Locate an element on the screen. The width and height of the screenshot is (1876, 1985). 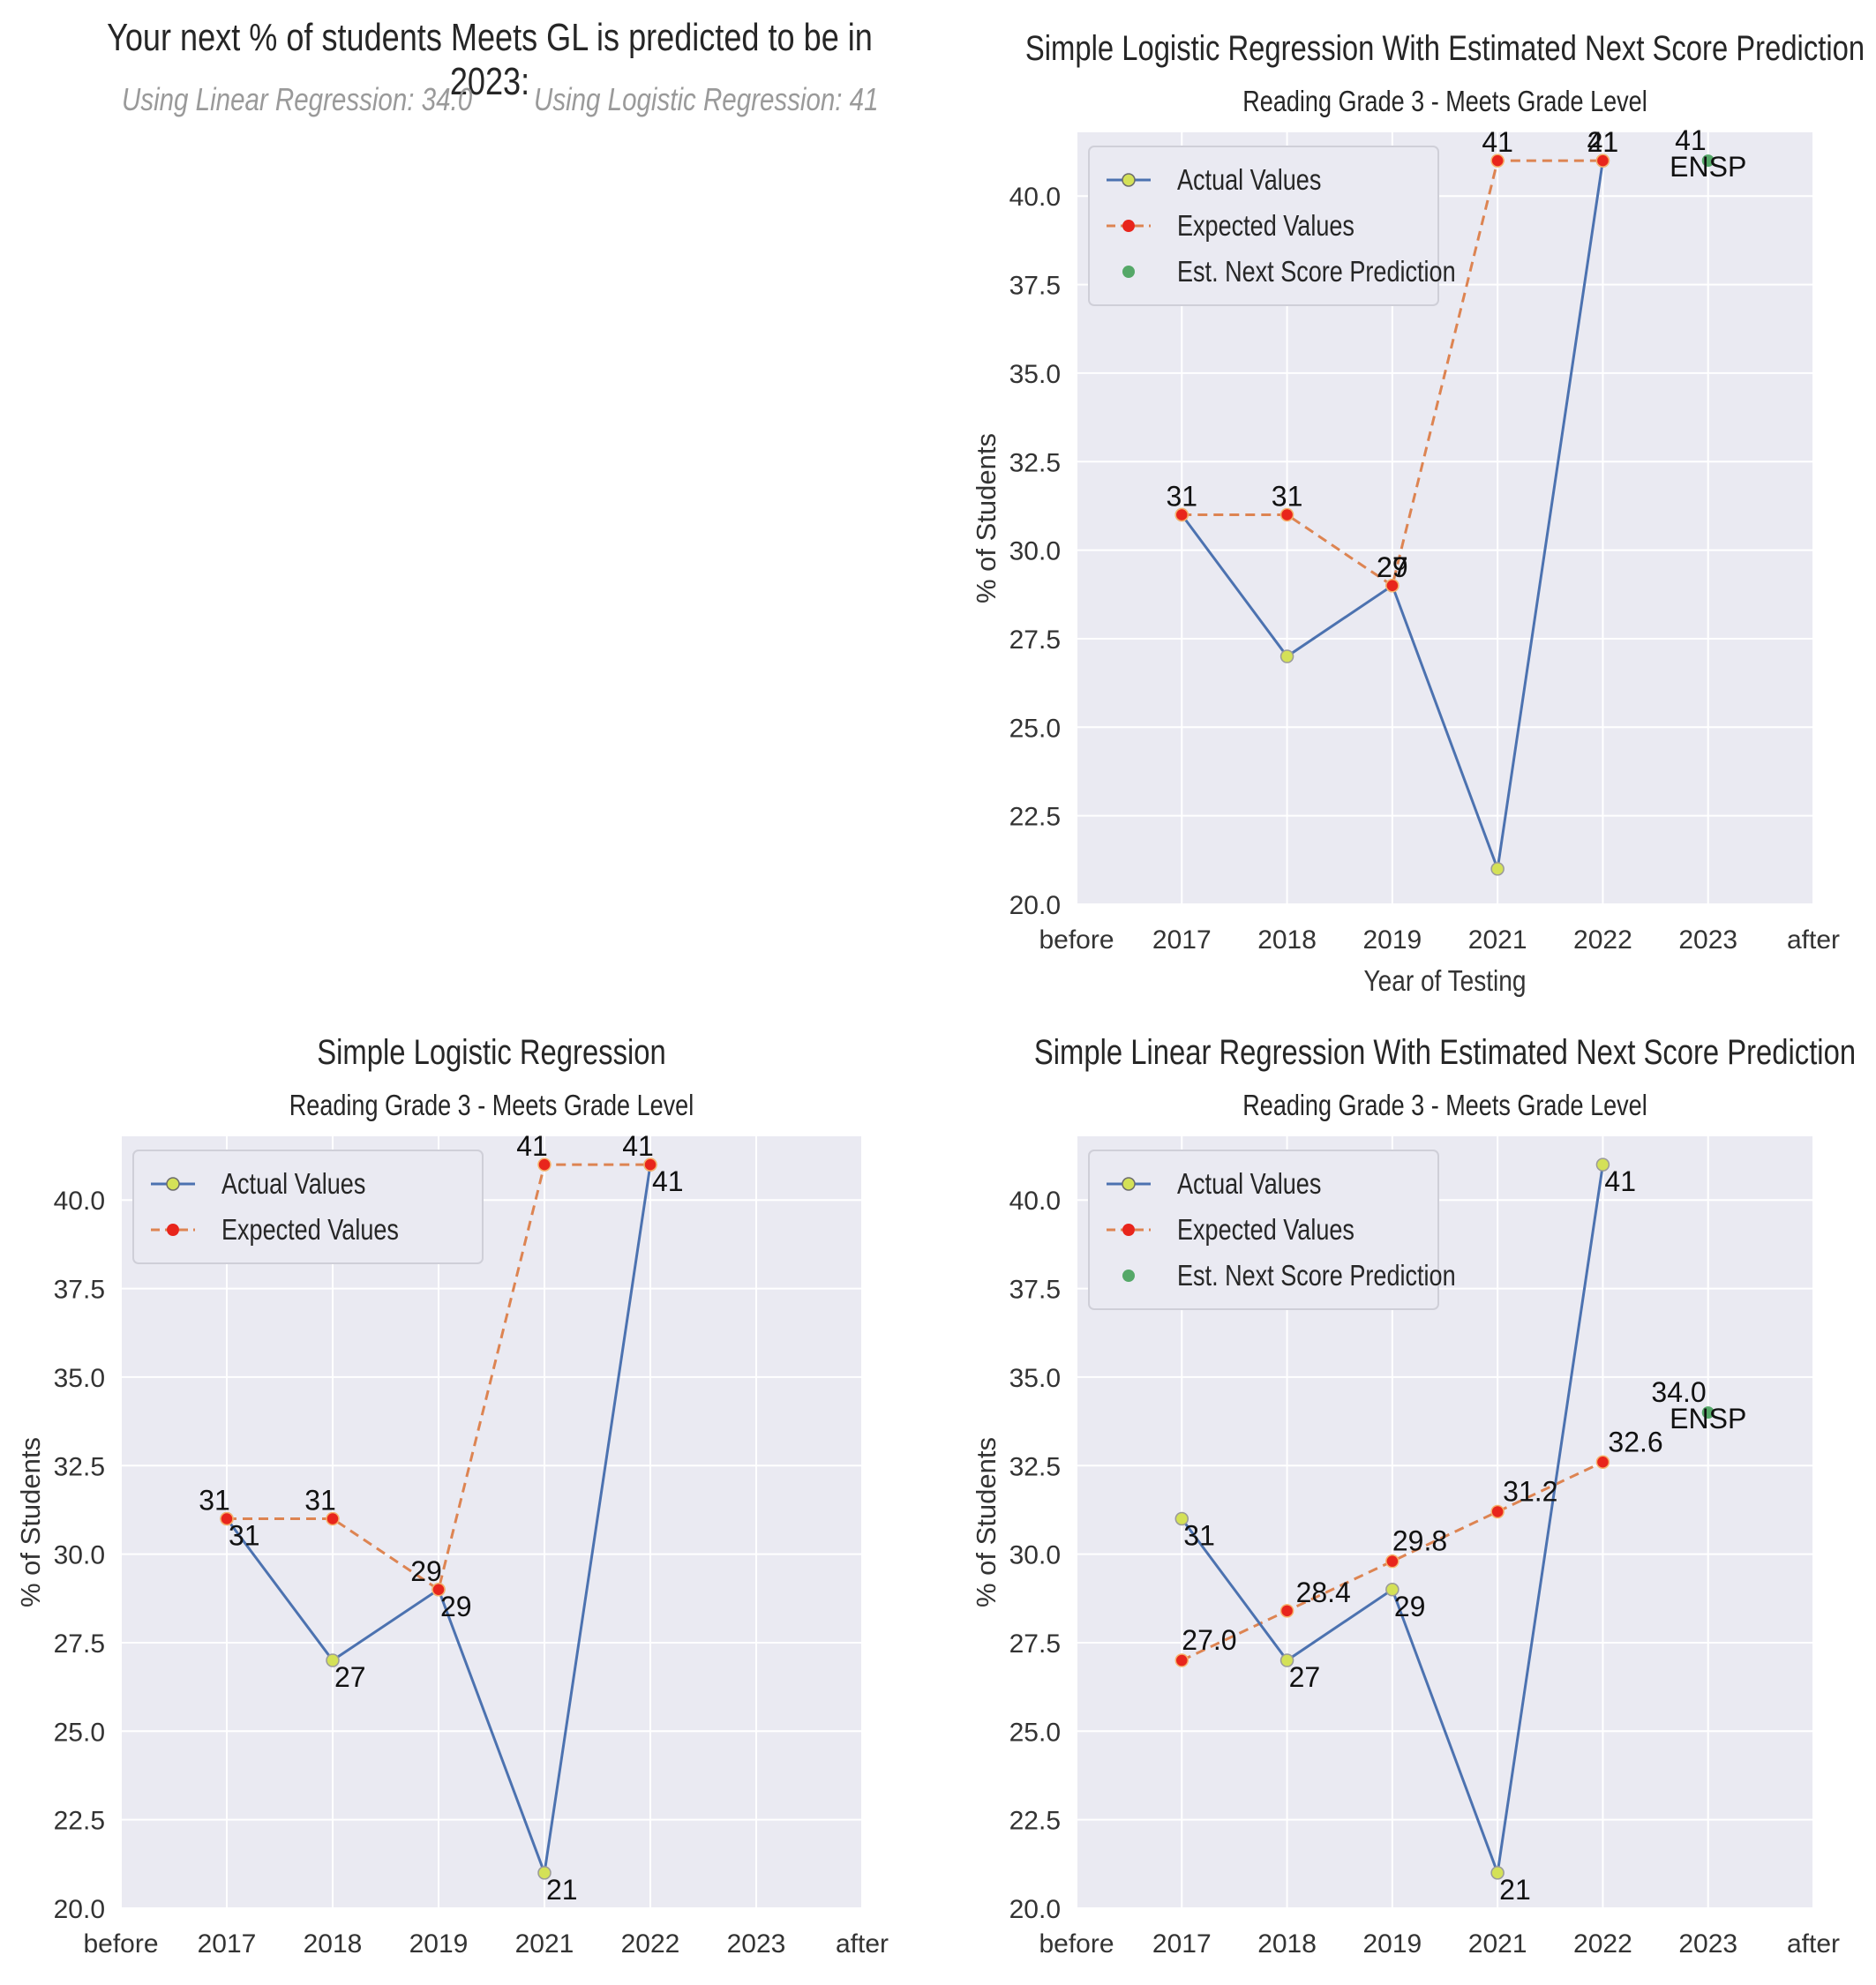
x-tick-label: 2023 is located at coordinates (1708, 940).